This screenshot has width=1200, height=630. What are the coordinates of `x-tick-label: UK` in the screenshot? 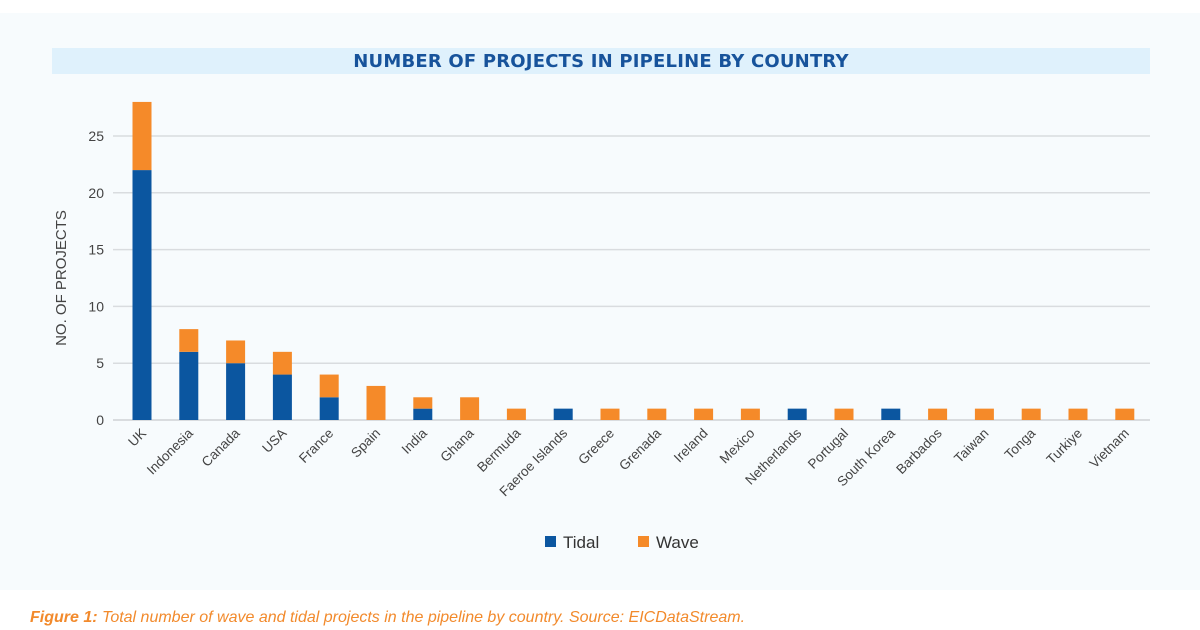 It's located at (137, 438).